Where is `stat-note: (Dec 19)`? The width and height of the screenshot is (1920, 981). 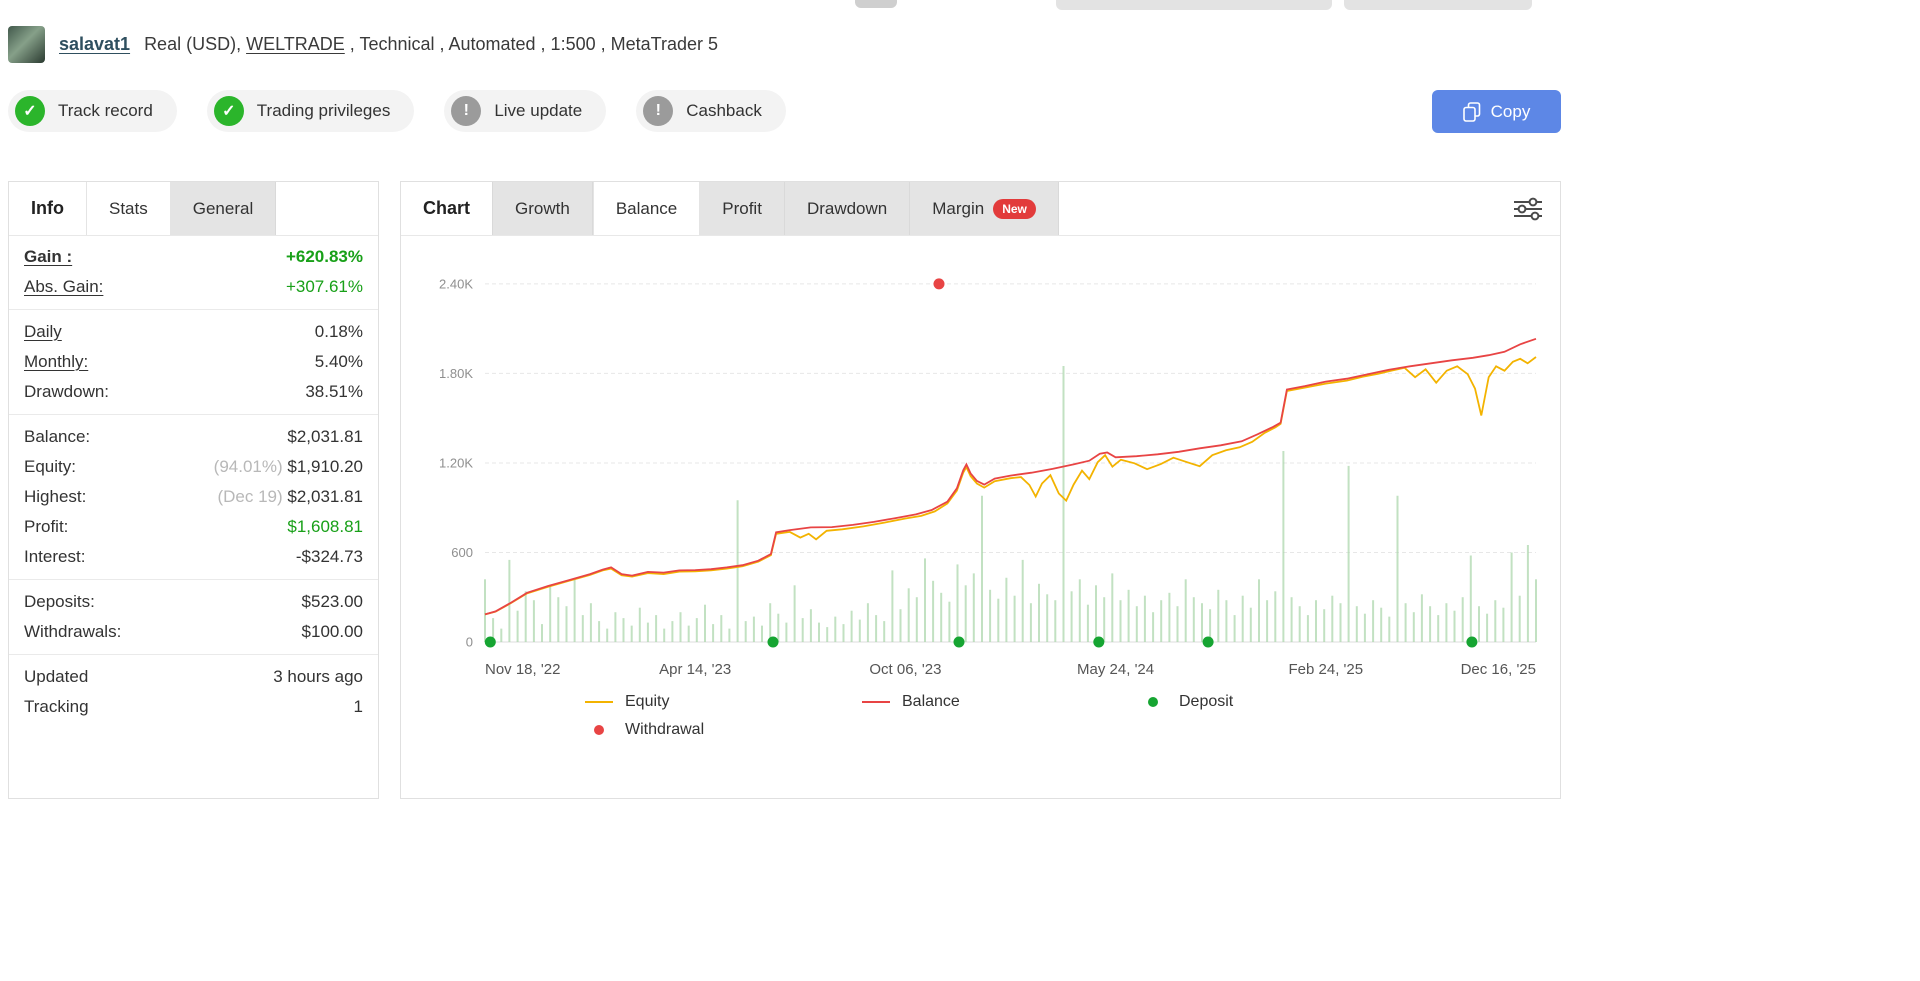
stat-note: (Dec 19) is located at coordinates (250, 496).